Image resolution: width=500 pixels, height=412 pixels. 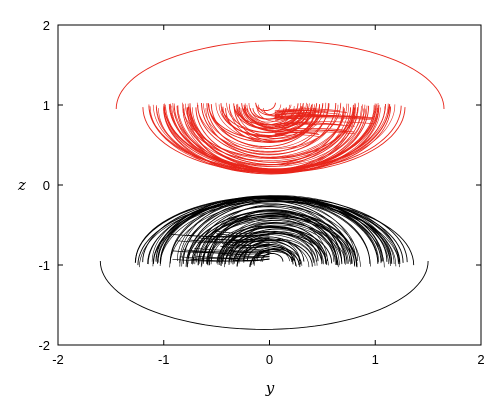 What do you see at coordinates (46, 105) in the screenshot?
I see `y-tick-label: 1` at bounding box center [46, 105].